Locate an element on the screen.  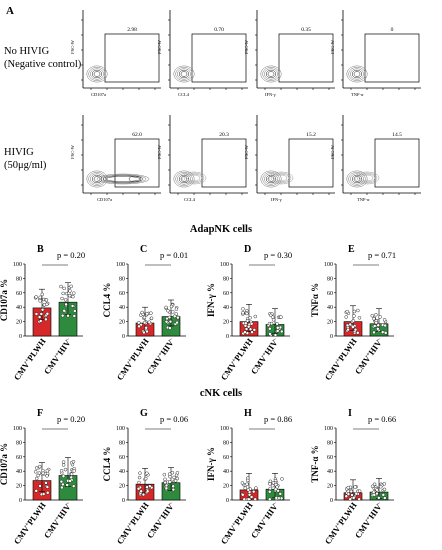
y-tick-label: 20 is located at coordinates (122, 323).